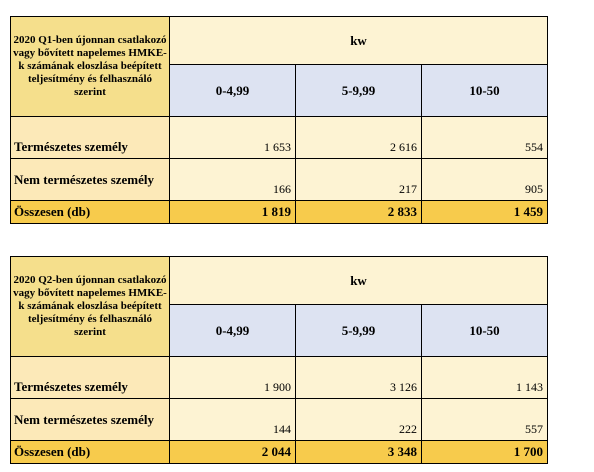 This screenshot has width=594, height=472. Describe the element at coordinates (232, 419) in the screenshot. I see `cell-value: 144` at that location.